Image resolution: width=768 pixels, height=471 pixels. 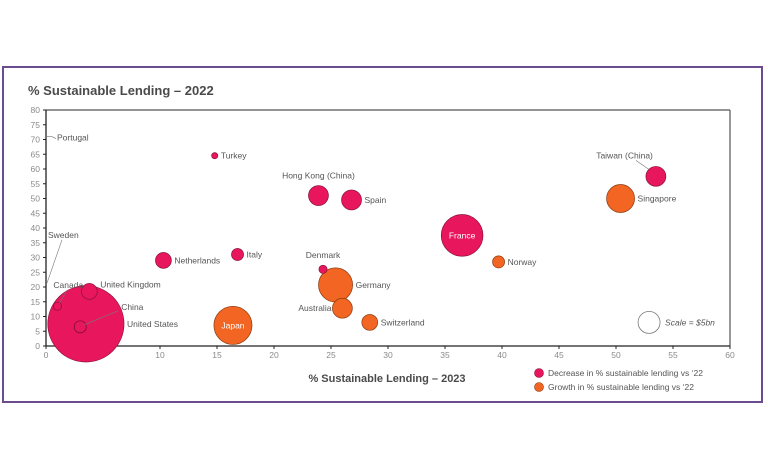 I want to click on y-tick-label: 40, so click(x=36, y=228).